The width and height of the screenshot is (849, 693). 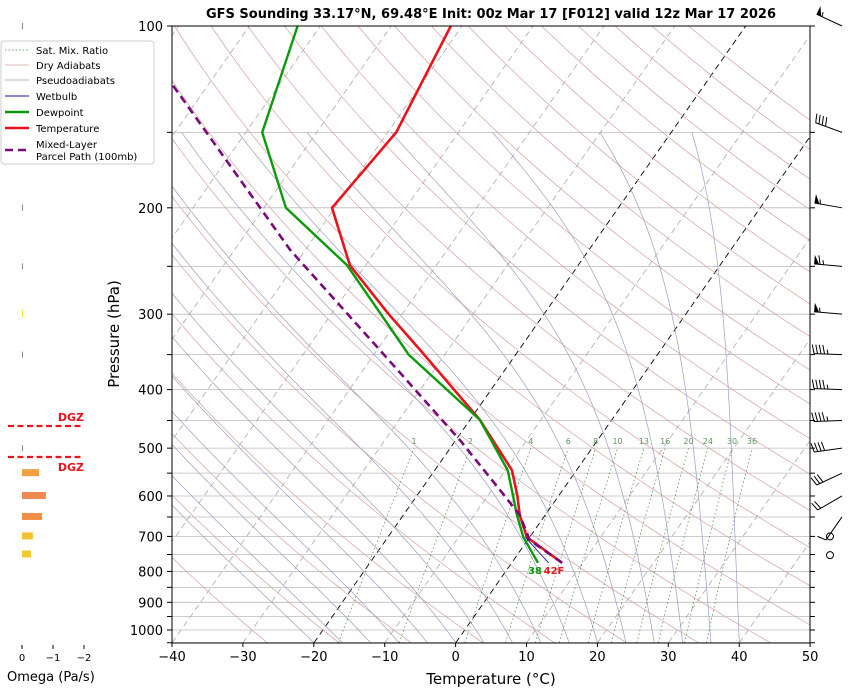 I want to click on mixing-ratio-label: 1, so click(x=414, y=441).